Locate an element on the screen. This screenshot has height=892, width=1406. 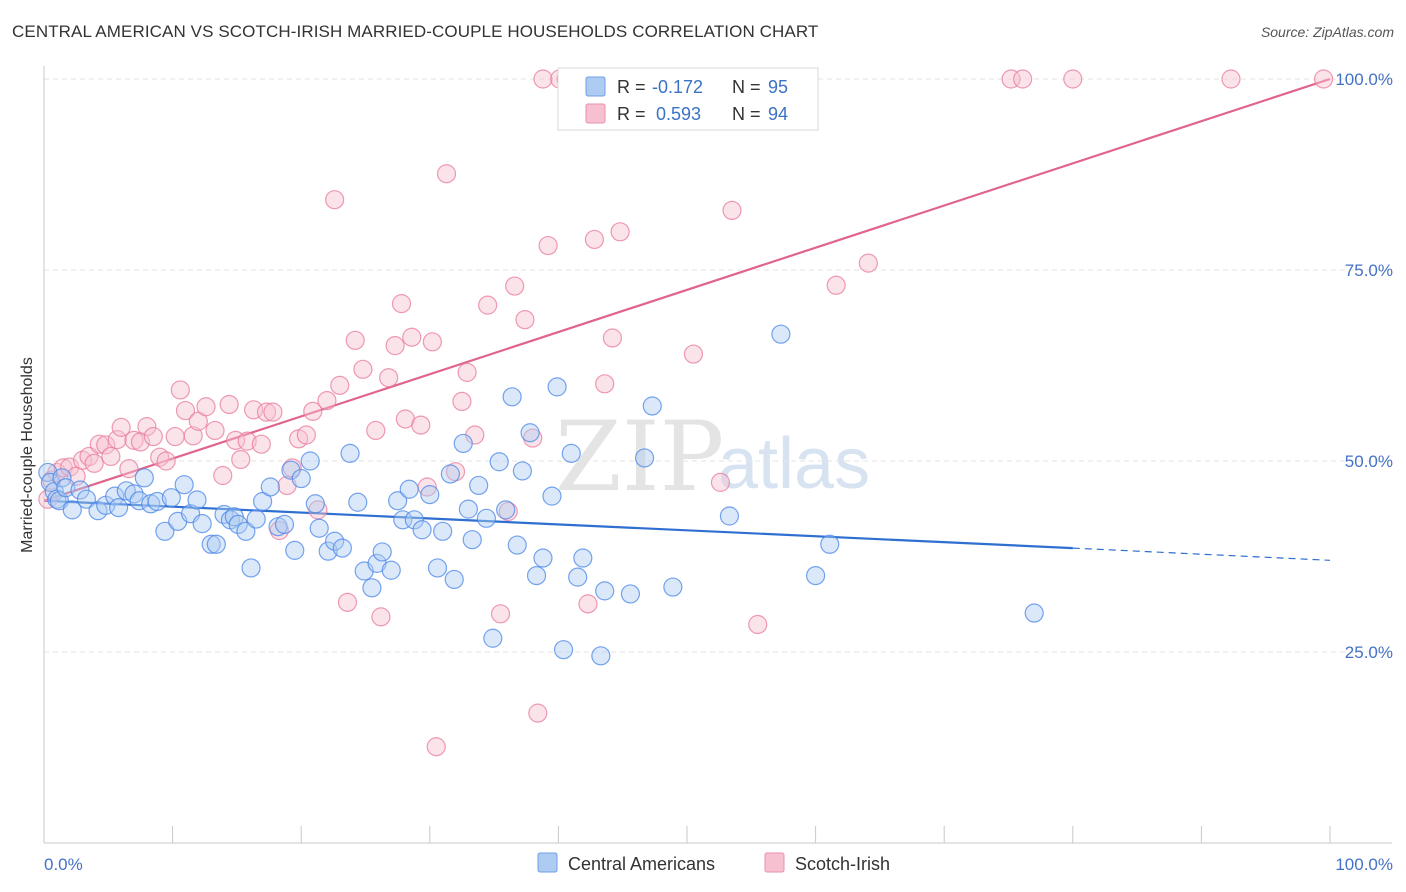
legend-r-label: R = is located at coordinates (631, 114).